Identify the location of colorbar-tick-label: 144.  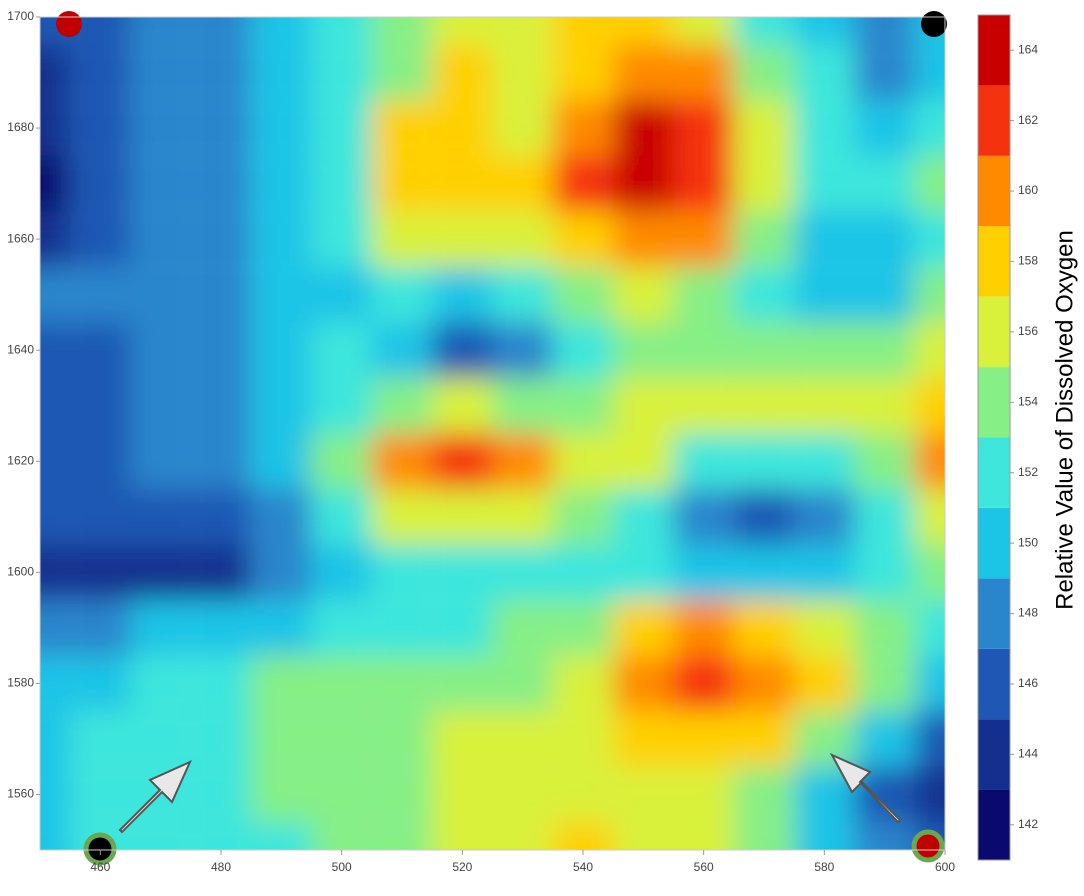
(1028, 754).